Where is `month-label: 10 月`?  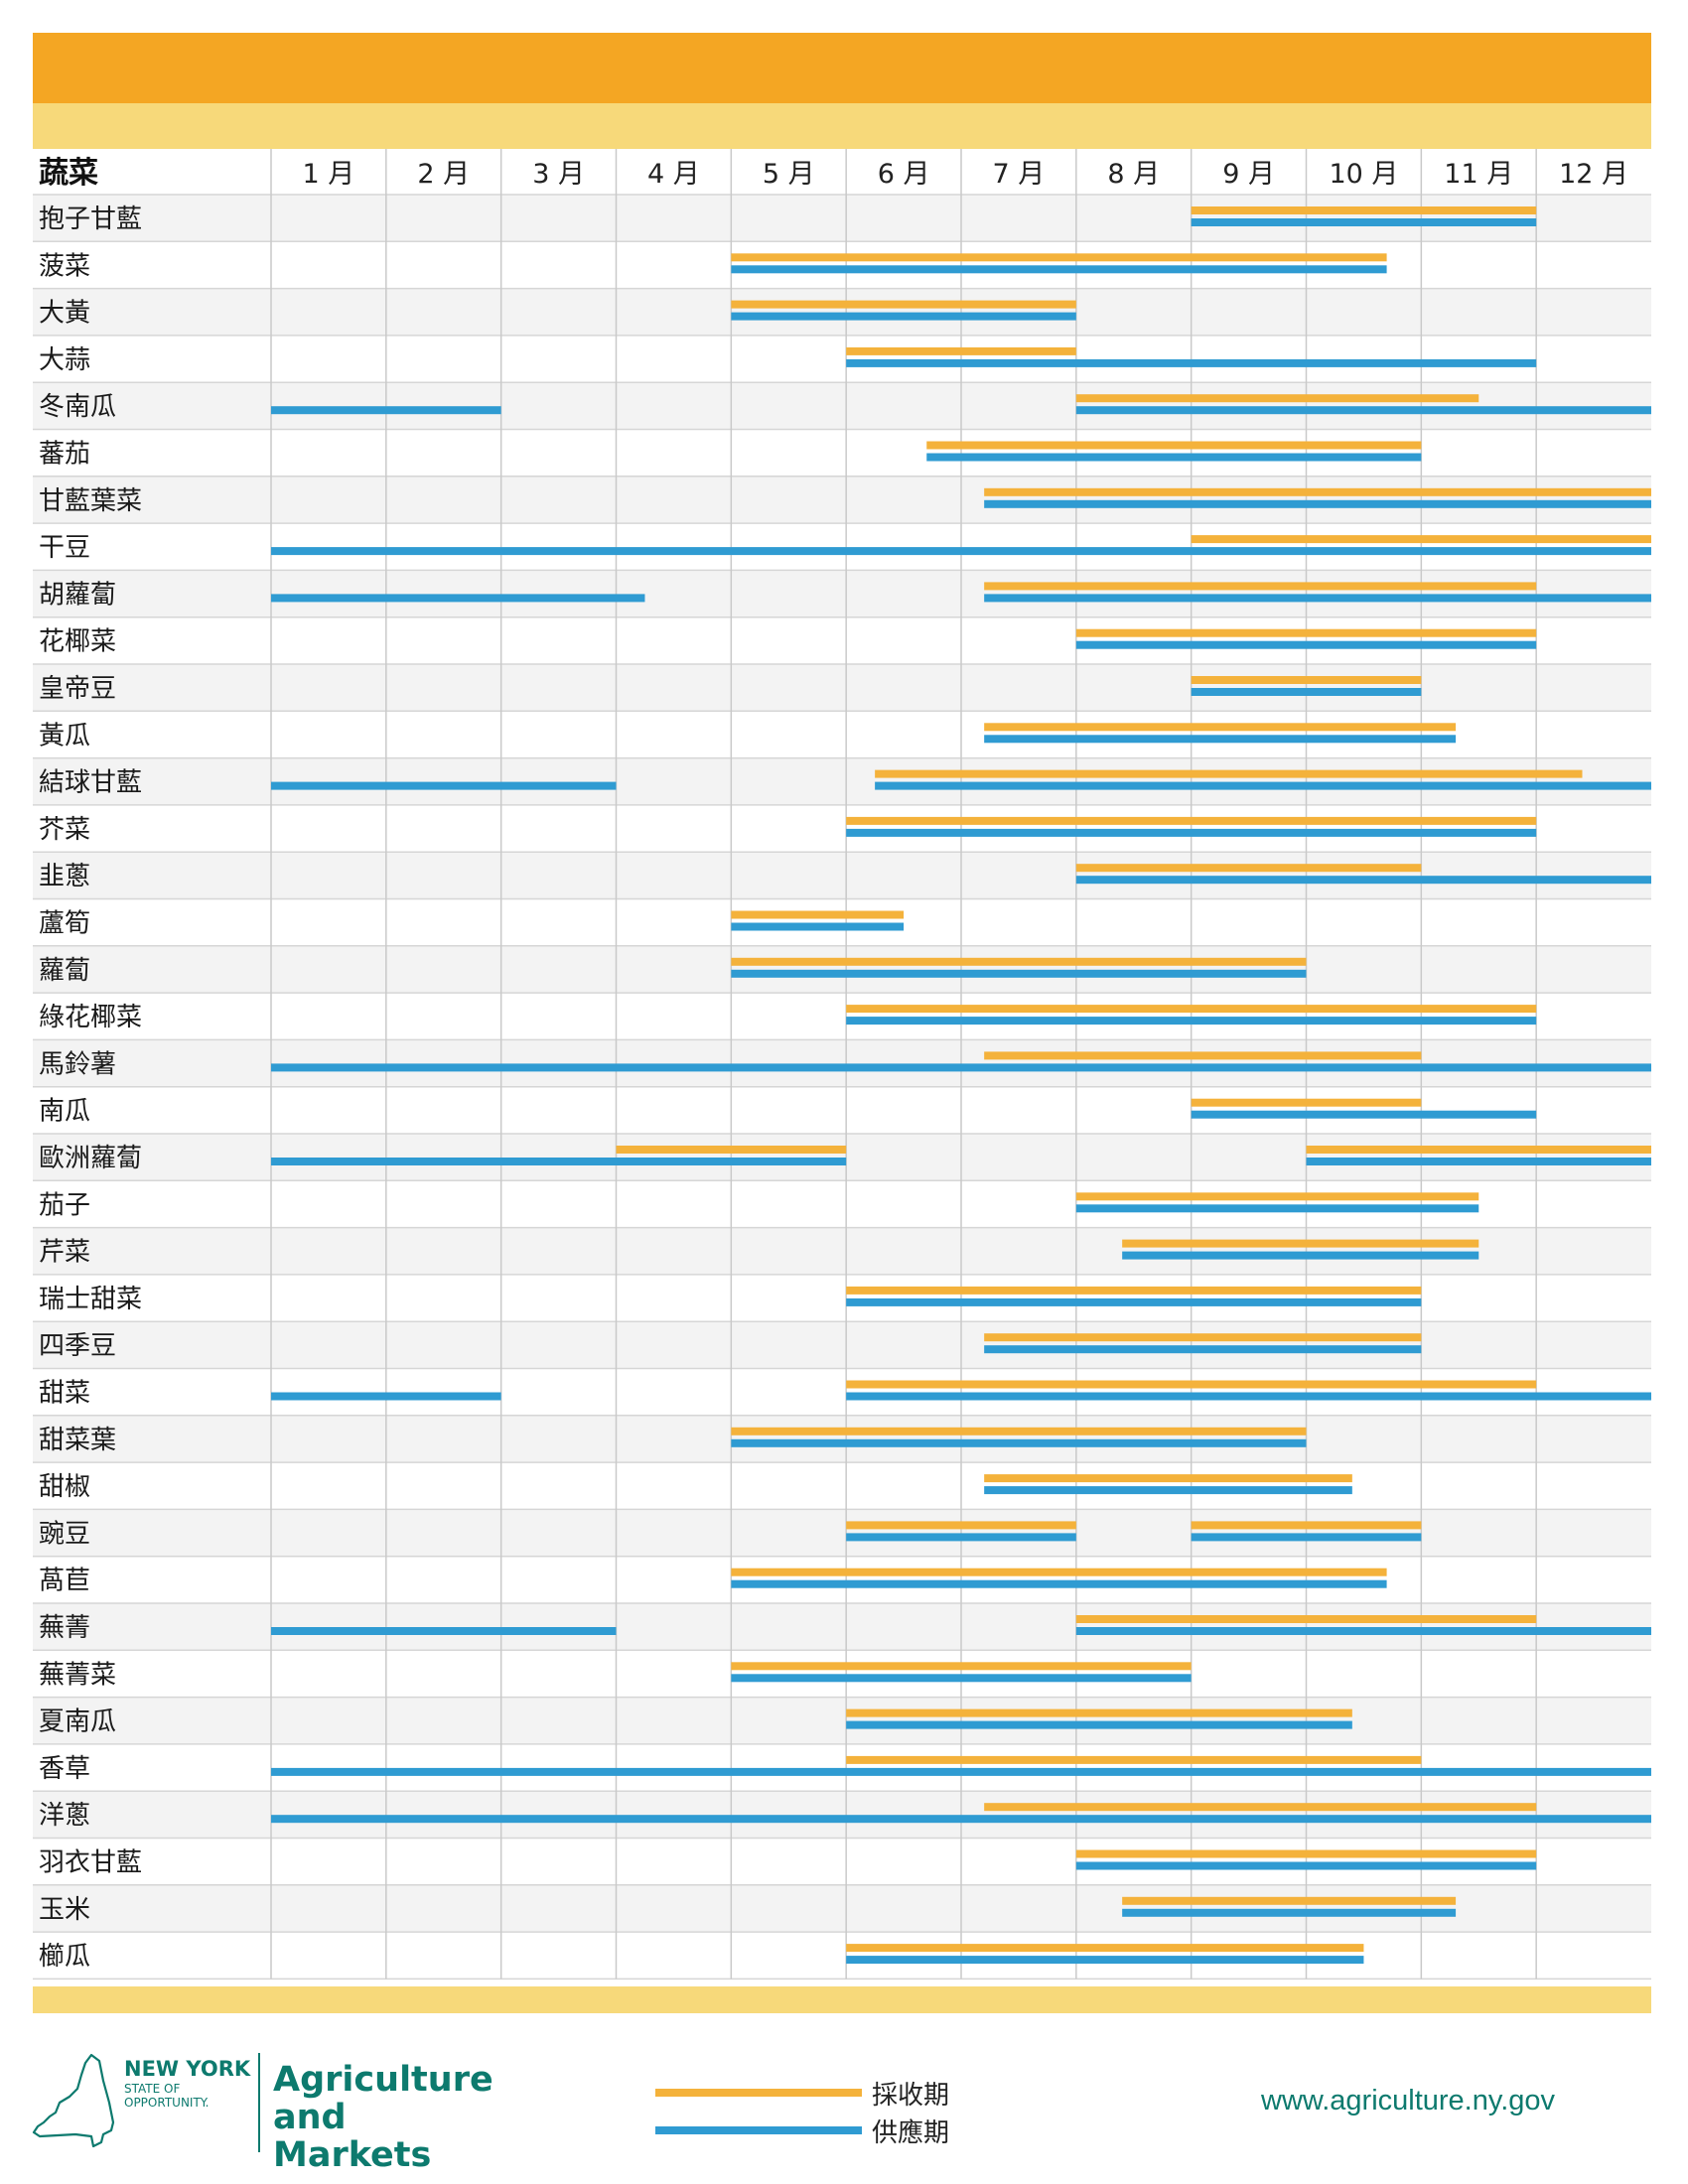 month-label: 10 月 is located at coordinates (1363, 174).